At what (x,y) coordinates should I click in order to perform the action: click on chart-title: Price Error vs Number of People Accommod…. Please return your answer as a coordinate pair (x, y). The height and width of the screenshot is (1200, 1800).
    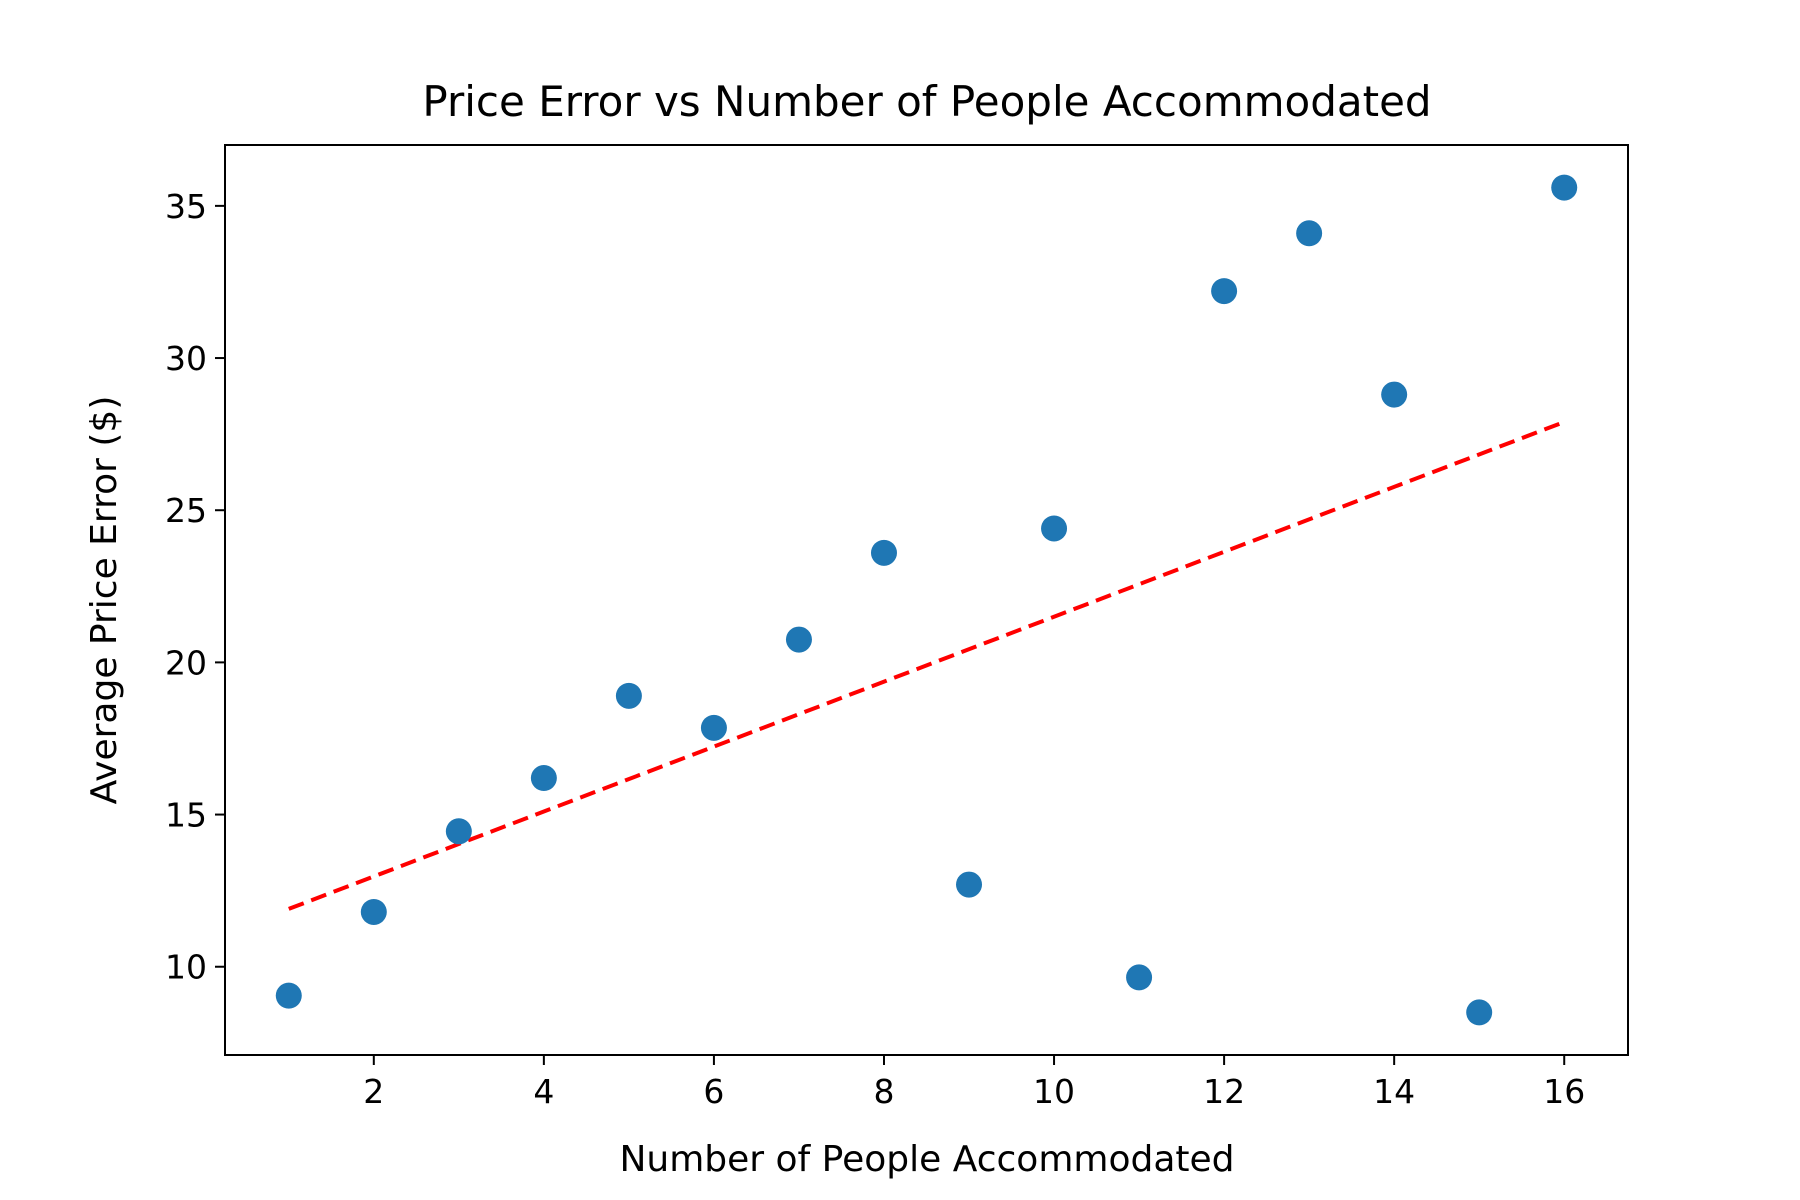
    Looking at the image, I should click on (926, 101).